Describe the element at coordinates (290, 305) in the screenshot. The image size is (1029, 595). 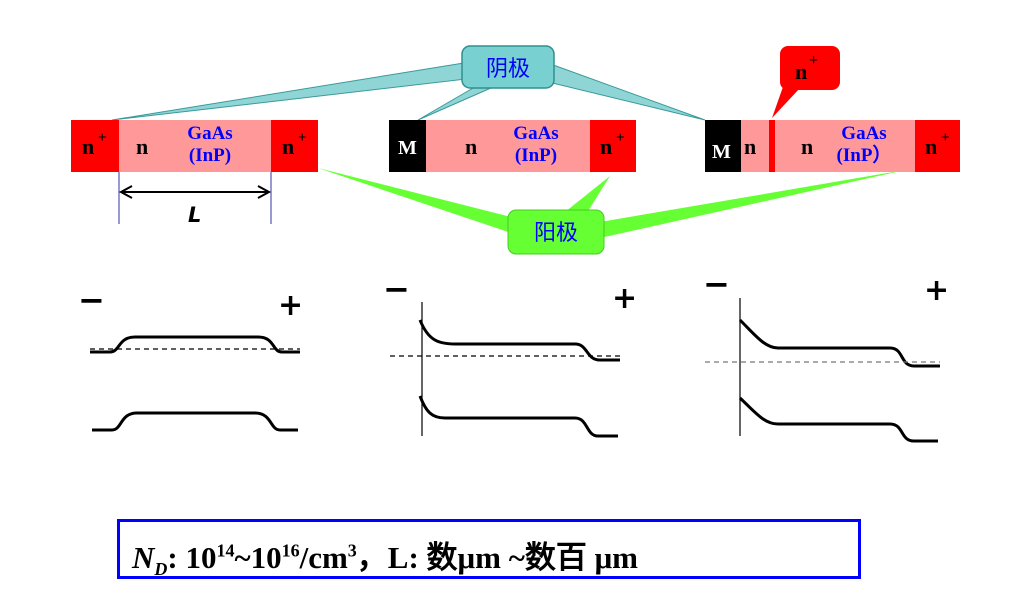
I see `plus-1: +` at that location.